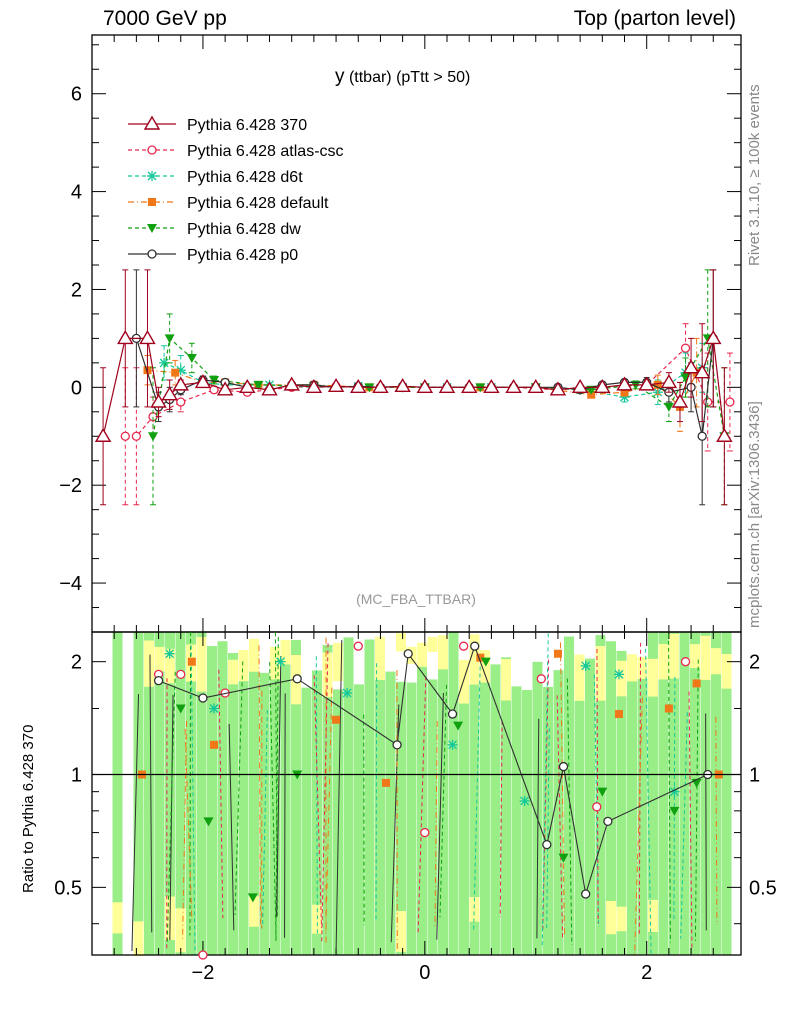  I want to click on y-tick-label: 2, so click(76, 290).